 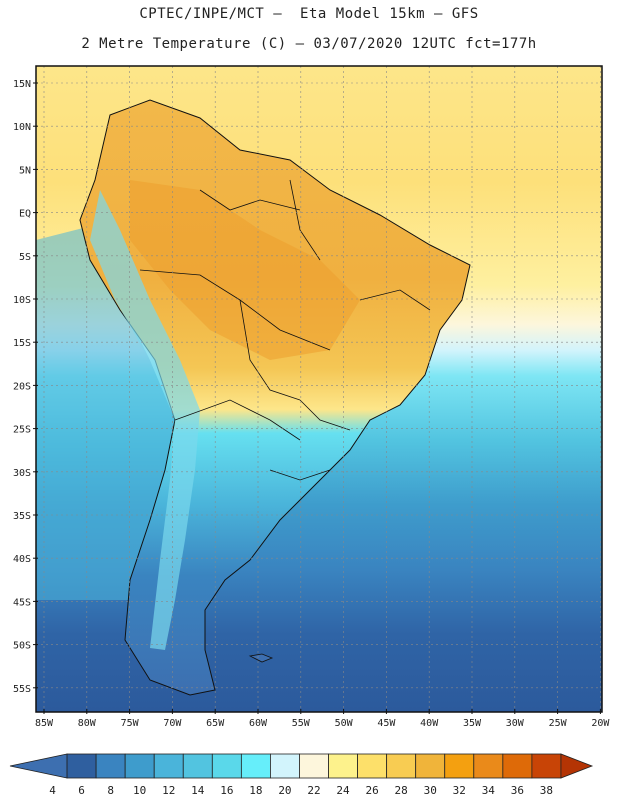 What do you see at coordinates (401, 790) in the screenshot?
I see `colorbar-label-28: 28` at bounding box center [401, 790].